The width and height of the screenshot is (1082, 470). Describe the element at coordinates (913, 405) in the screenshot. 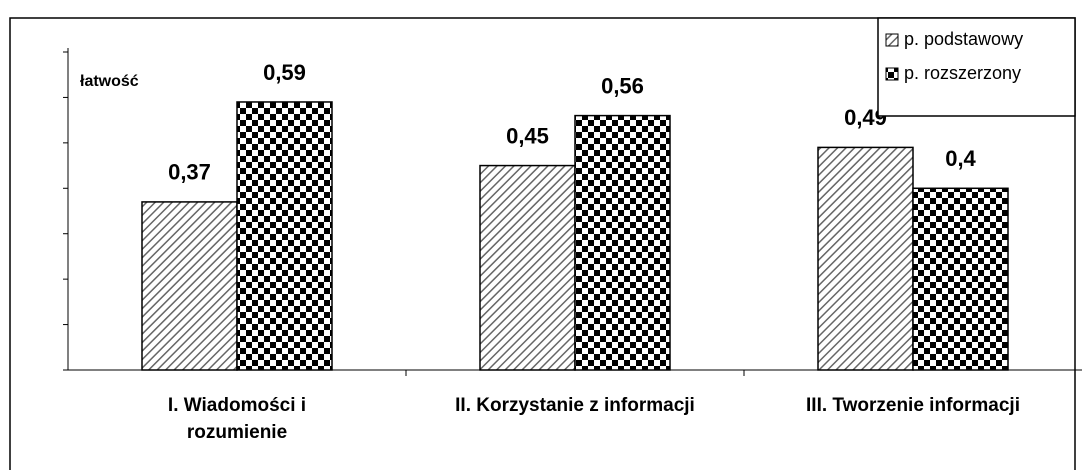

I see `x-tick-label: III. Tworzenie informacji` at that location.